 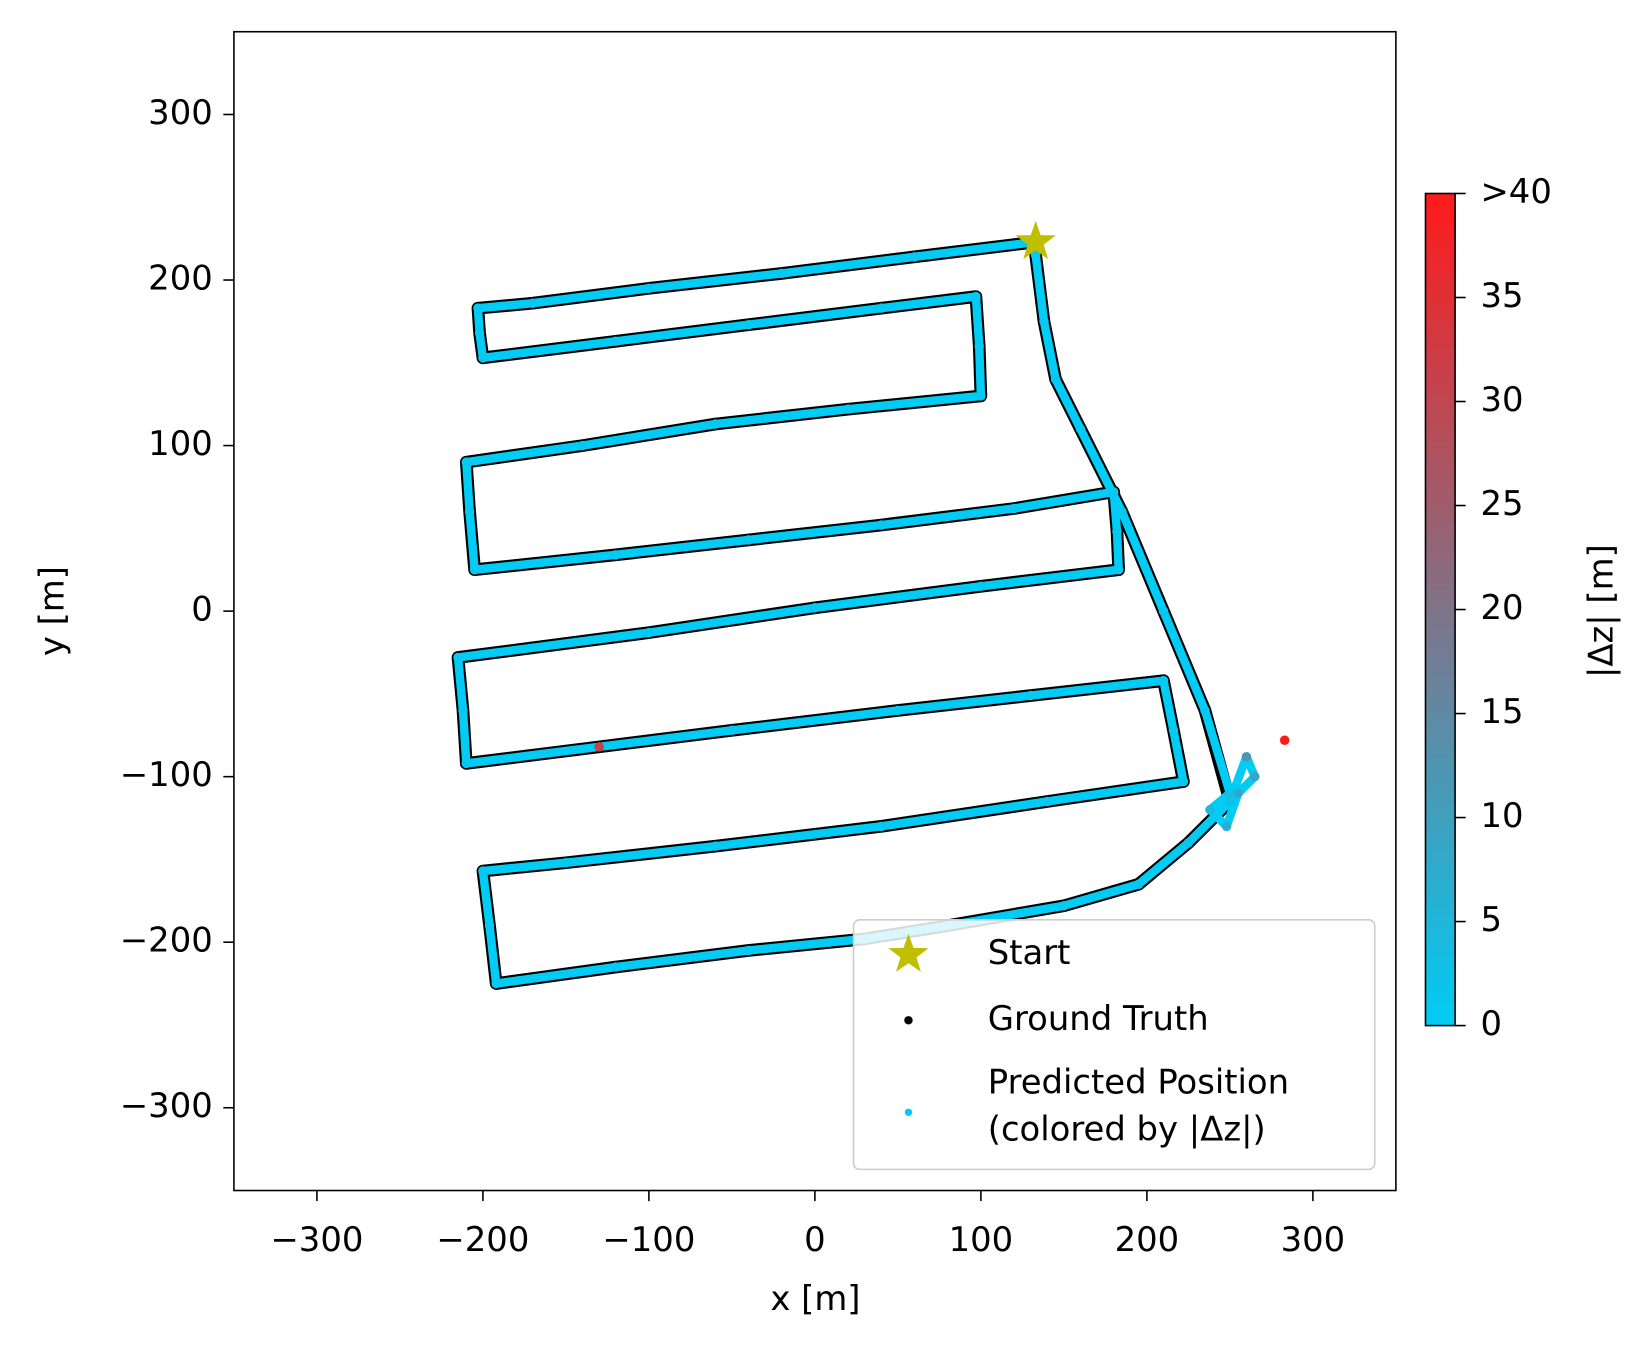 What do you see at coordinates (180, 112) in the screenshot?
I see `y-tick-label: 300` at bounding box center [180, 112].